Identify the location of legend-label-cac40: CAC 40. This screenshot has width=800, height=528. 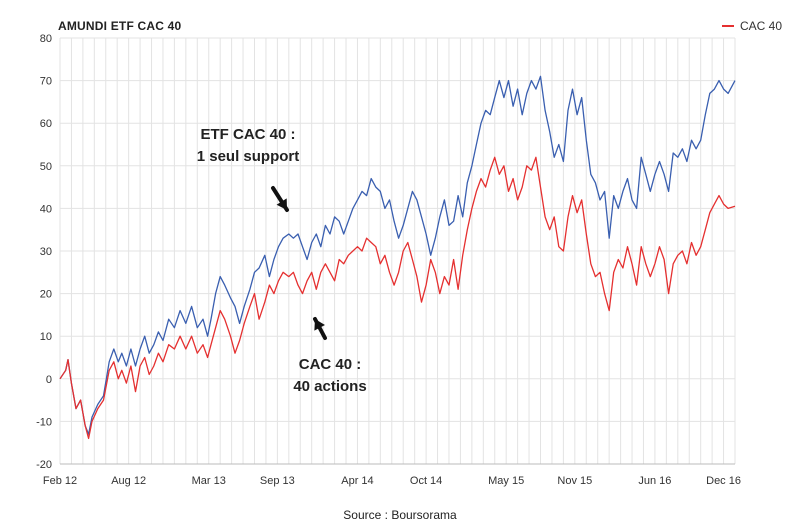
(760, 26).